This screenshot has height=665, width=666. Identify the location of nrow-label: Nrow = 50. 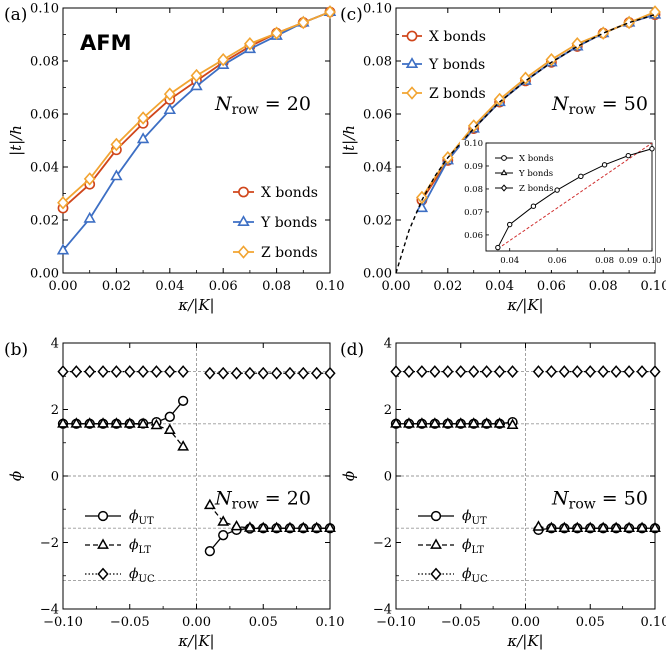
(599, 105).